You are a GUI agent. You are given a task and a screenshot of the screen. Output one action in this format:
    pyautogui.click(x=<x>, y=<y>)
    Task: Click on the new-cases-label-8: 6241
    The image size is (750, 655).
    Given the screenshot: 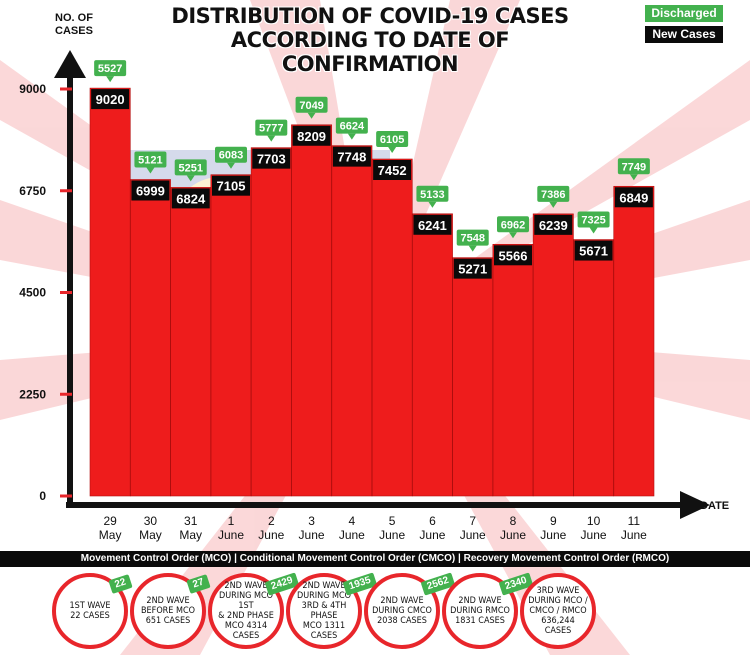 What is the action you would take?
    pyautogui.click(x=432, y=225)
    